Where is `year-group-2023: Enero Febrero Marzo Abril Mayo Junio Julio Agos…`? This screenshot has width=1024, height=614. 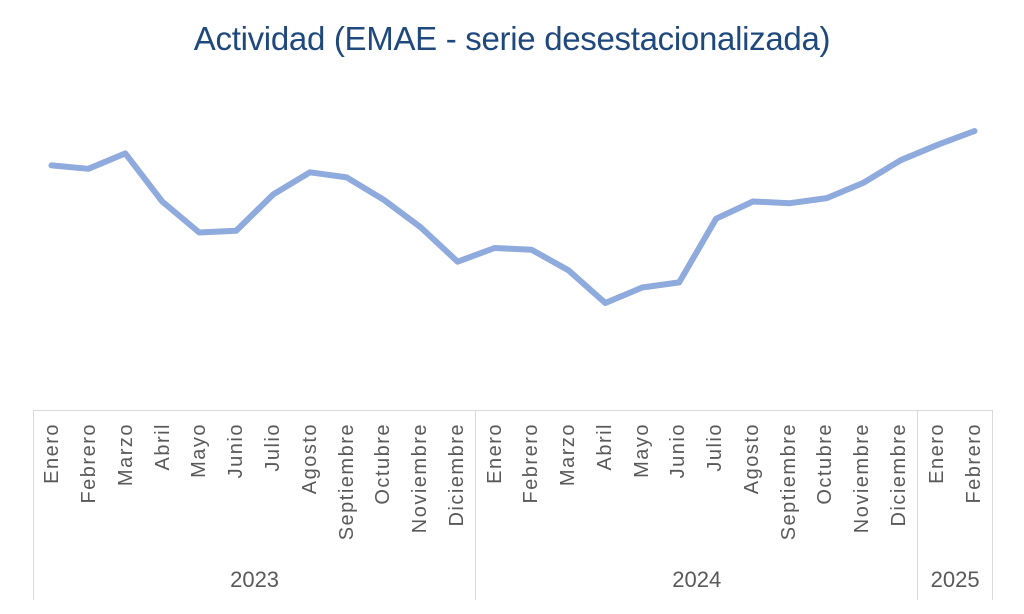 year-group-2023: Enero Febrero Marzo Abril Mayo Junio Julio Agos… is located at coordinates (255, 505).